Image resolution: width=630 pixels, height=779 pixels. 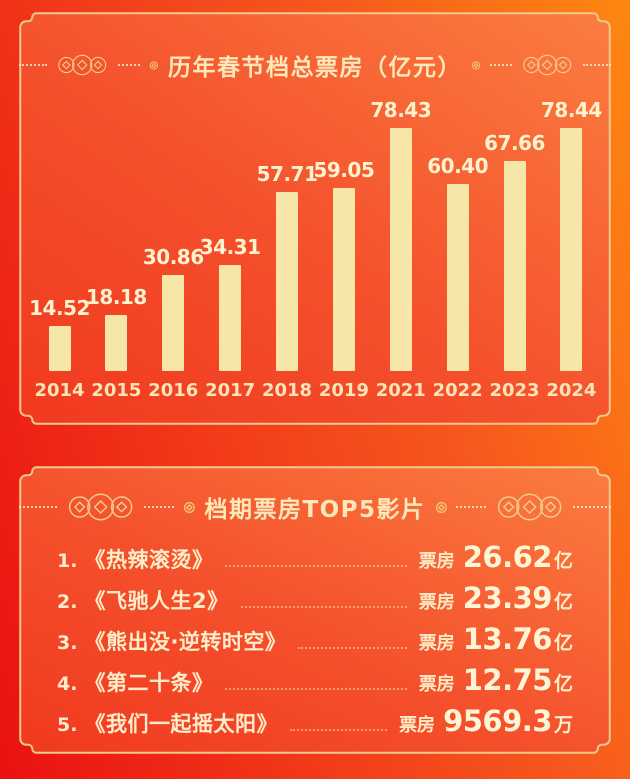 I want to click on bar-value-label: 57.71, so click(x=287, y=174).